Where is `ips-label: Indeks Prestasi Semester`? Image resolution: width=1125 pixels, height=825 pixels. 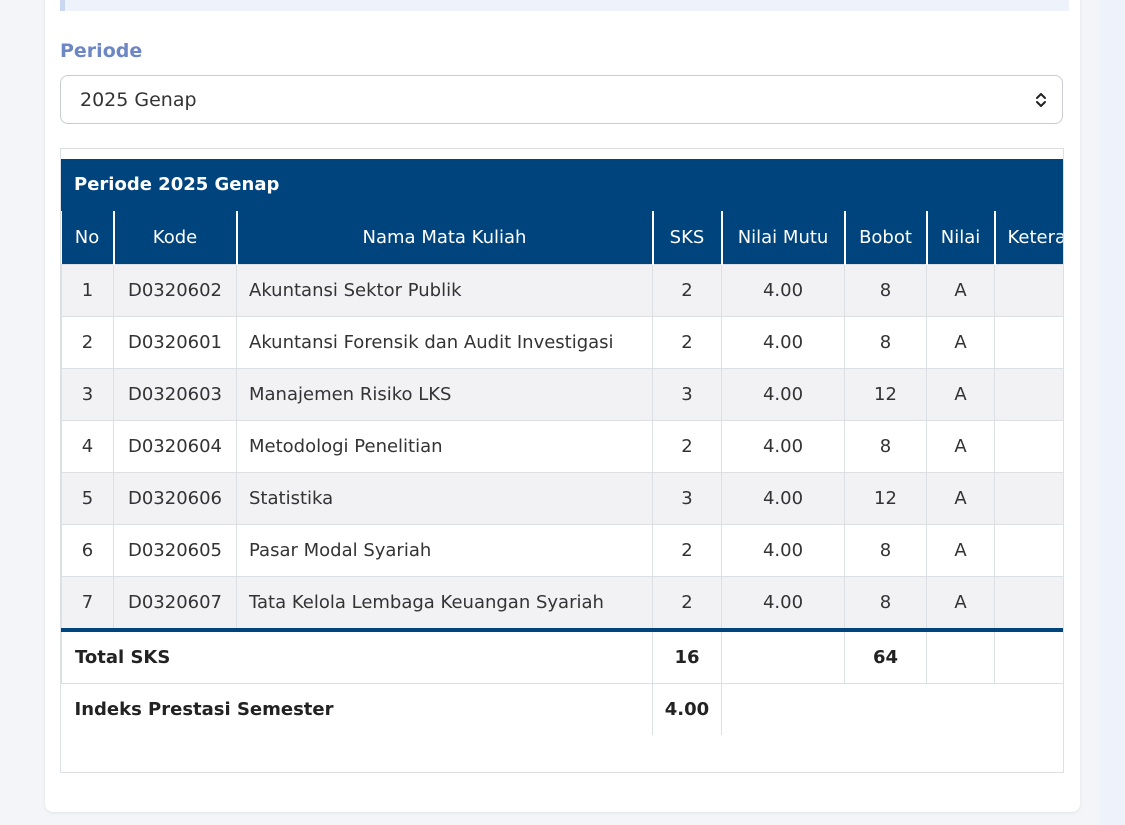
ips-label: Indeks Prestasi Semester is located at coordinates (357, 709).